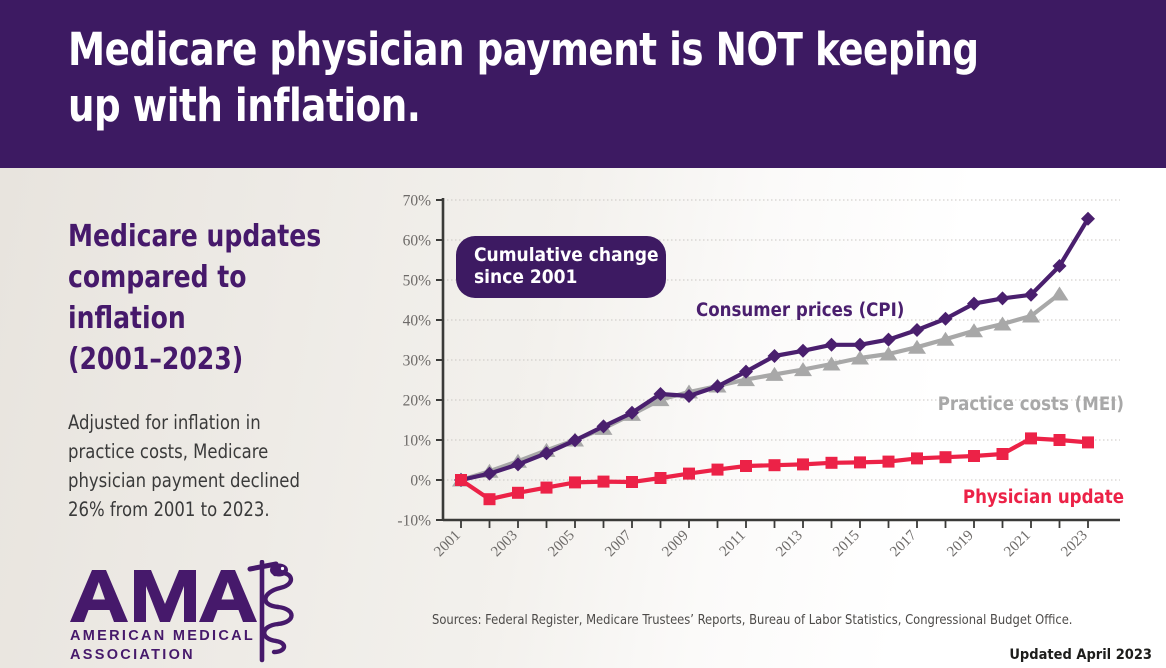  What do you see at coordinates (417, 361) in the screenshot?
I see `y-axis-tick-label: 30%` at bounding box center [417, 361].